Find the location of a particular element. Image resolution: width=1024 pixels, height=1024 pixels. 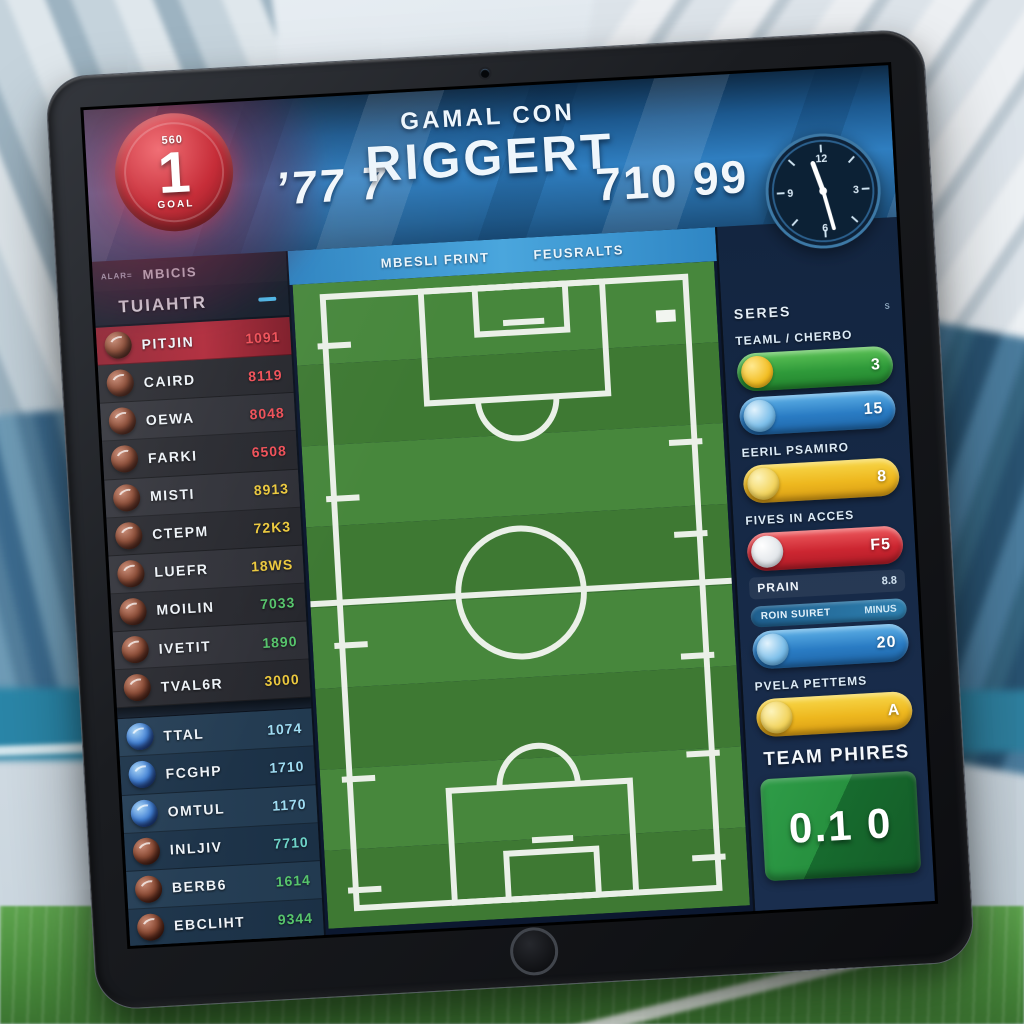

stat-bar-row: ROIN SUIRET MINUS is located at coordinates (829, 613).